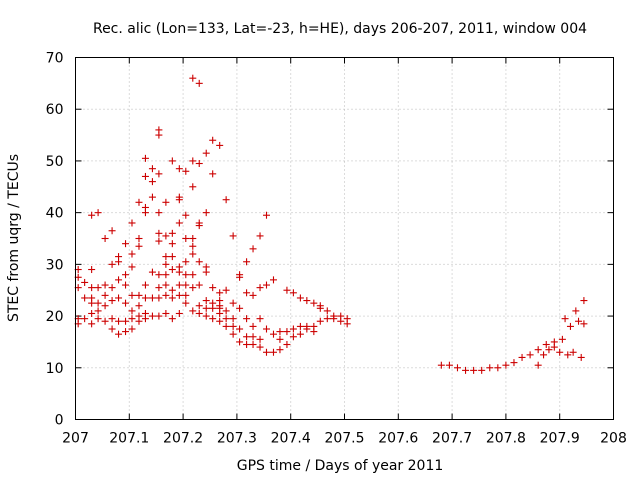  What do you see at coordinates (59, 421) in the screenshot?
I see `y-tick-label: 0` at bounding box center [59, 421].